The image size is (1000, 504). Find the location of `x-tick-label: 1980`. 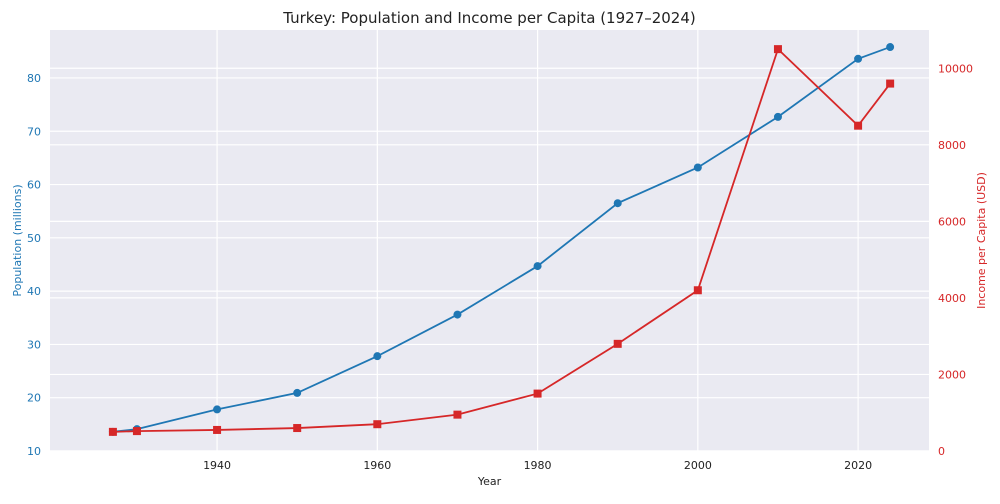

x-tick-label: 1980 is located at coordinates (538, 465).